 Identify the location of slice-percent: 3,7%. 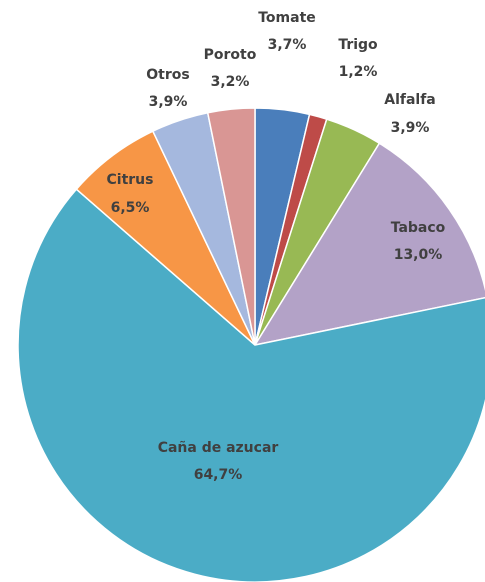
(287, 45).